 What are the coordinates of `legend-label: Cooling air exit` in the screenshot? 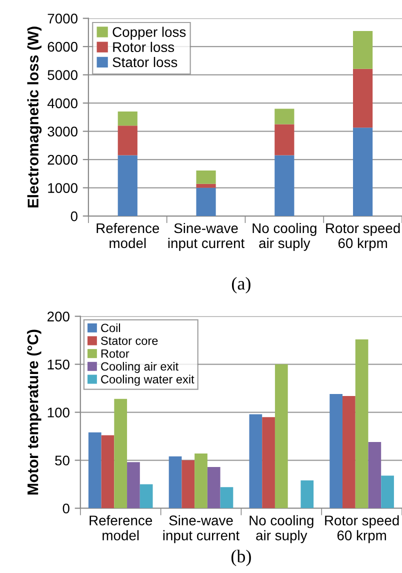 It's located at (139, 367).